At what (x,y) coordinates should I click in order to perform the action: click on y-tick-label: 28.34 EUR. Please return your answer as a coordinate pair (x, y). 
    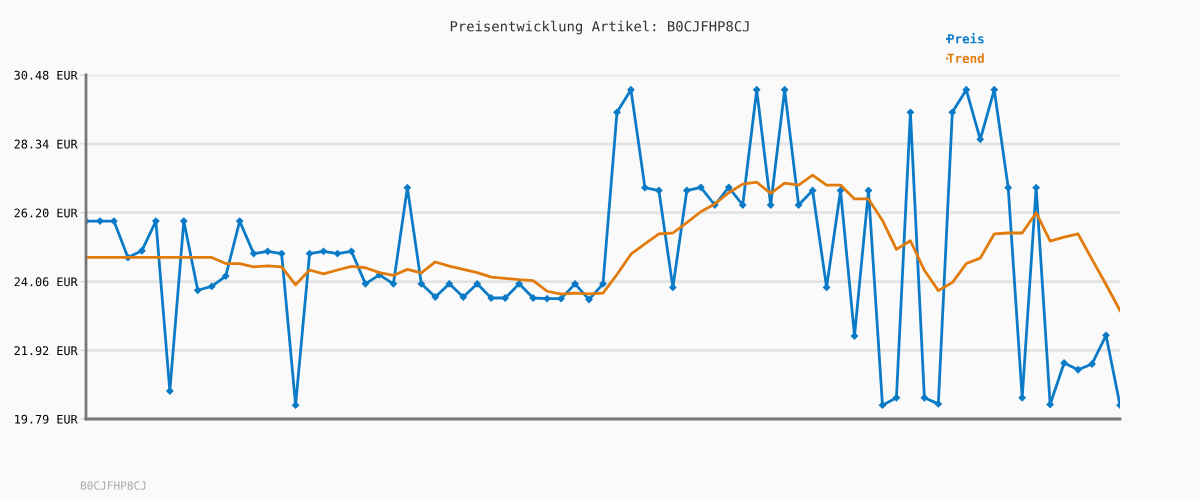
    Looking at the image, I should click on (46, 144).